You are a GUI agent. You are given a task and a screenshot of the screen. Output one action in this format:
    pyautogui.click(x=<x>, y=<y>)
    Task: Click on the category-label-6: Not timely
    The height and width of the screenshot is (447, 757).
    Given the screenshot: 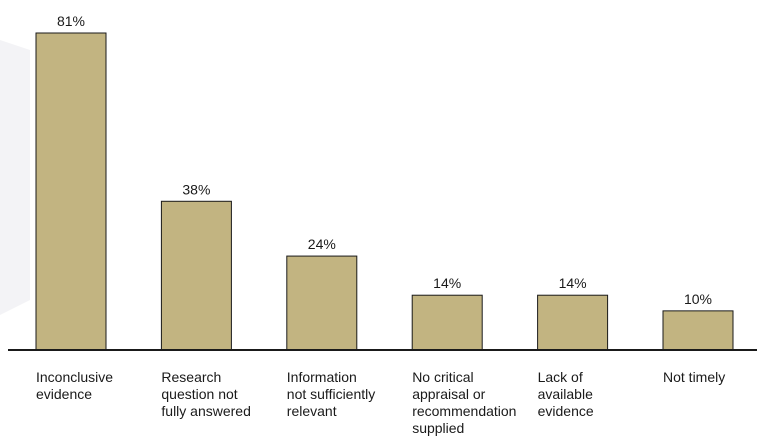 What is the action you would take?
    pyautogui.click(x=694, y=377)
    